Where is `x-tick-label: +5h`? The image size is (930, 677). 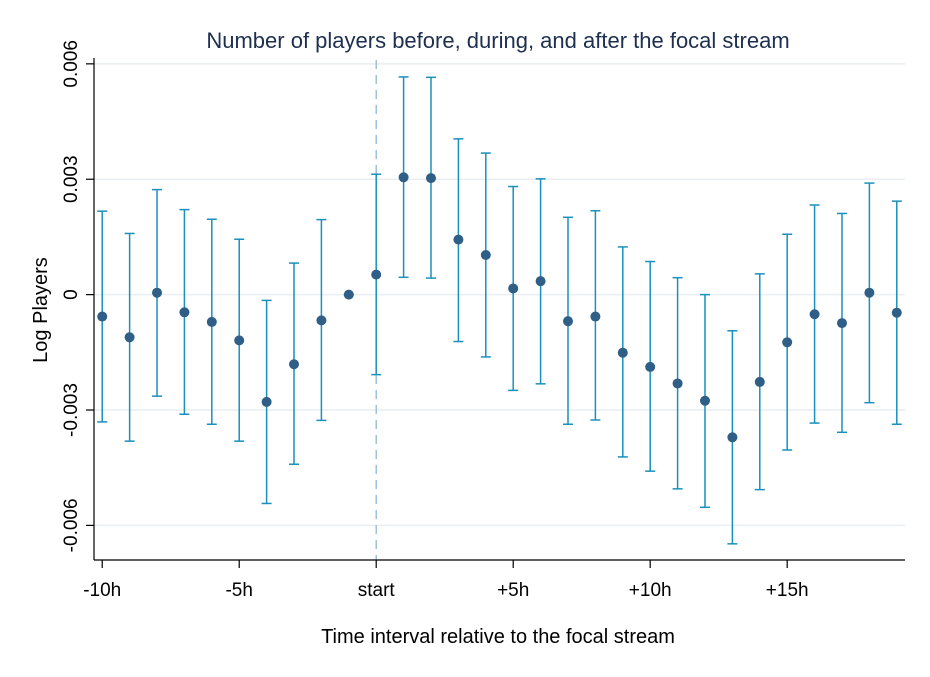 x-tick-label: +5h is located at coordinates (513, 590).